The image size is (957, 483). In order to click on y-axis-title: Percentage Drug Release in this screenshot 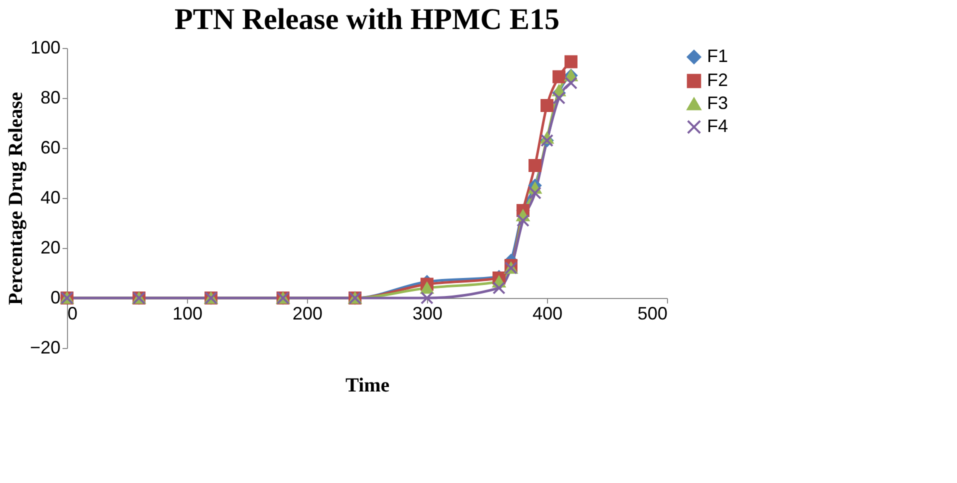, I will do `click(15, 198)`.